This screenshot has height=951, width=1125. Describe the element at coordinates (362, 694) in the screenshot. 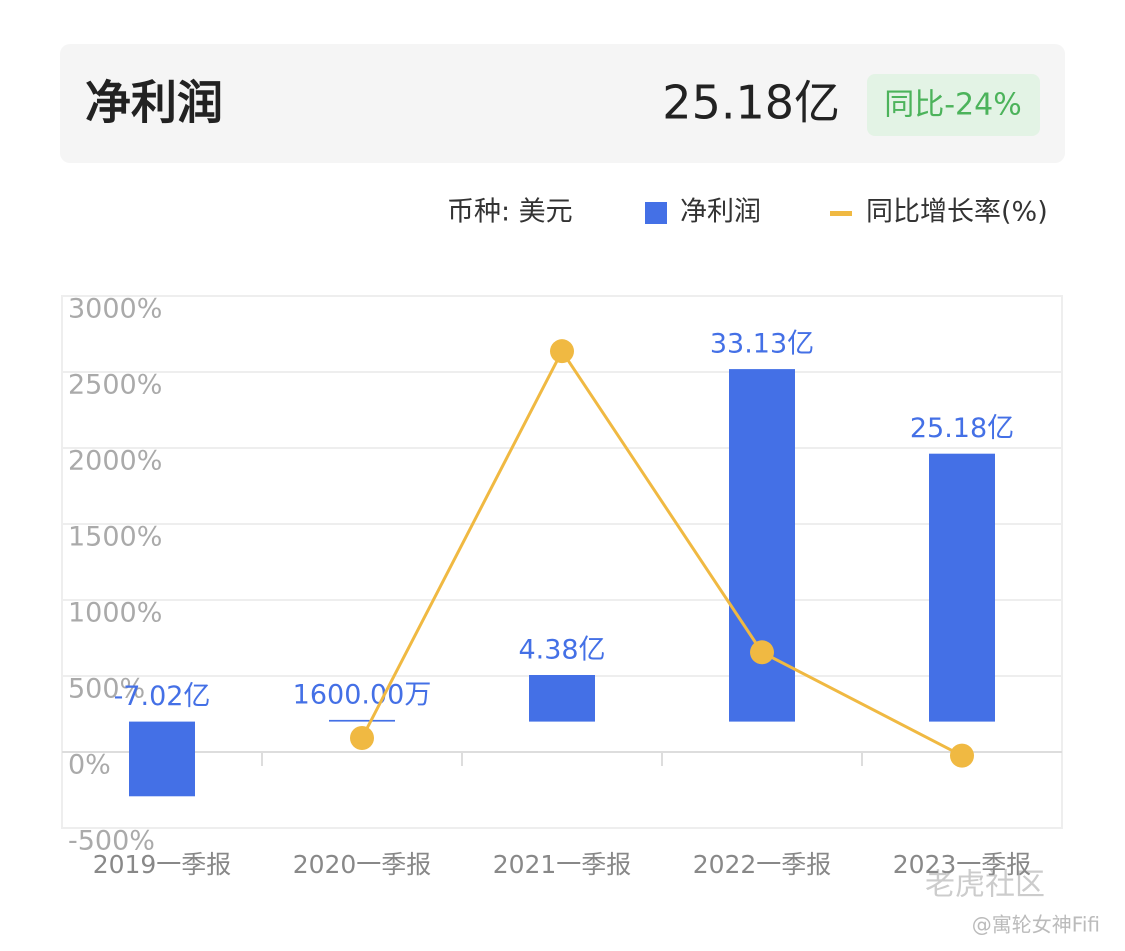

I see `data-label: 1600.00万` at that location.